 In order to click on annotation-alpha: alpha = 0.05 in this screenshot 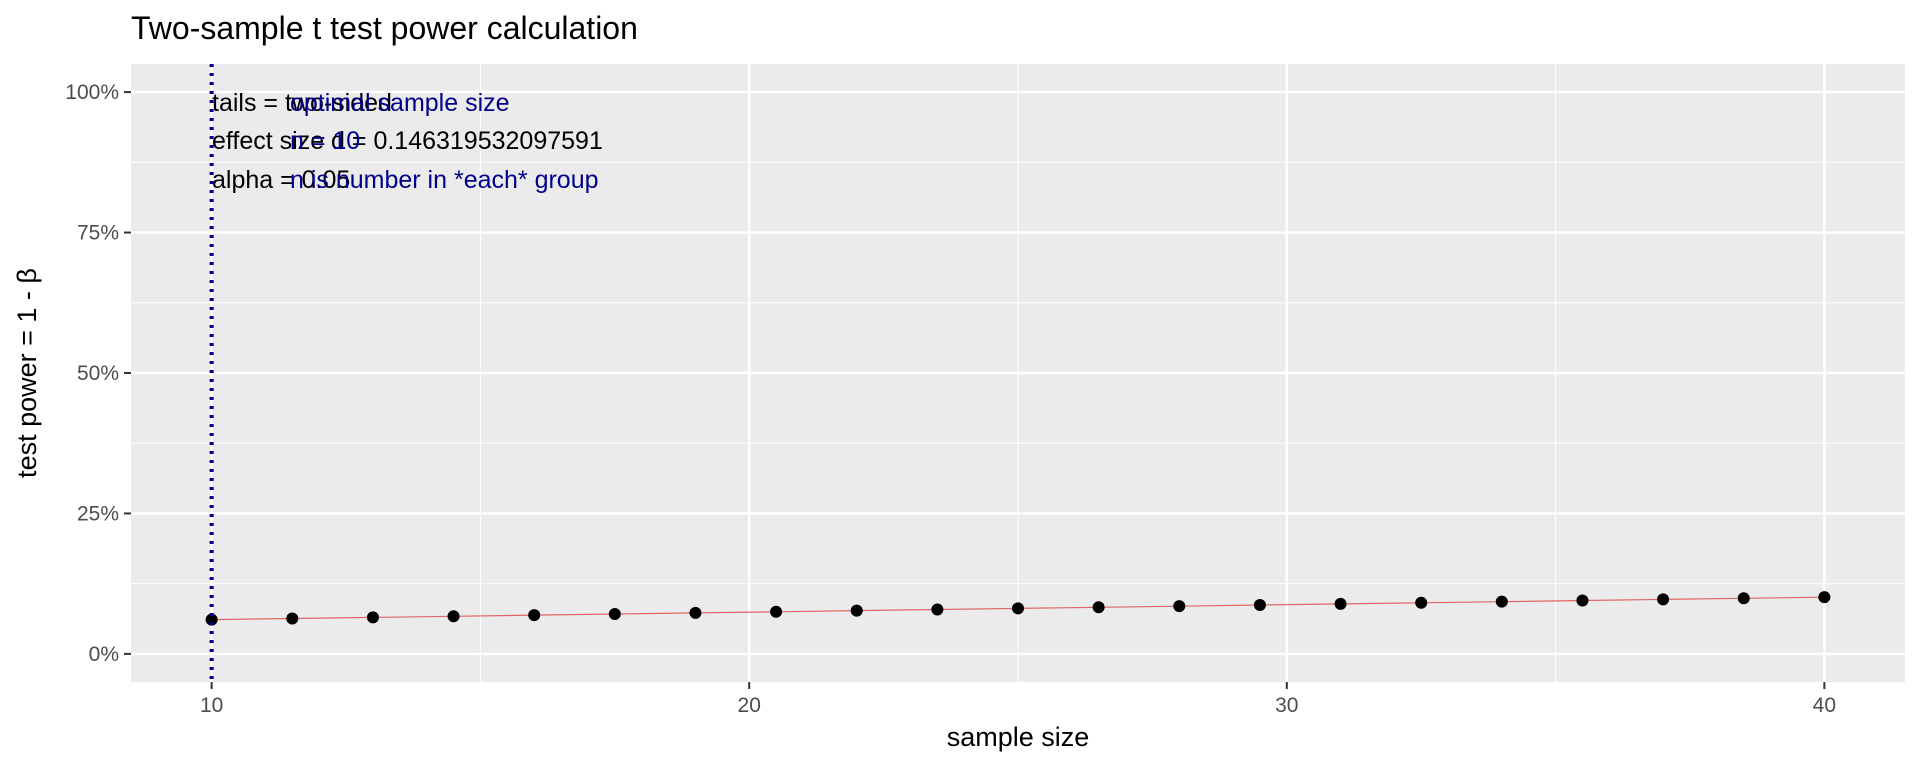, I will do `click(281, 180)`.